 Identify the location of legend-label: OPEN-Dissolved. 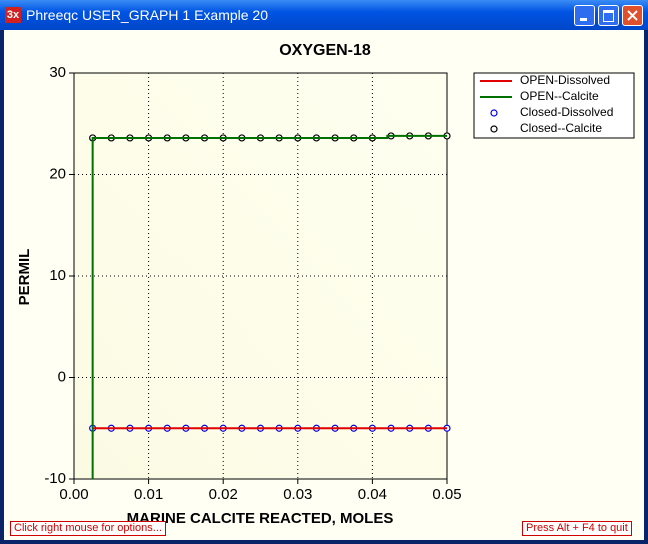
(565, 80).